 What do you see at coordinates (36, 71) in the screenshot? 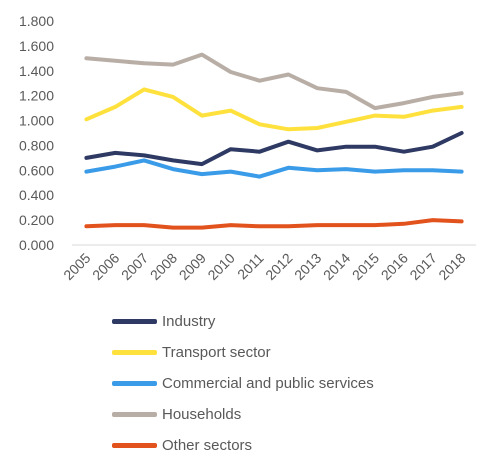
I see `y-tick-label: 1.400` at bounding box center [36, 71].